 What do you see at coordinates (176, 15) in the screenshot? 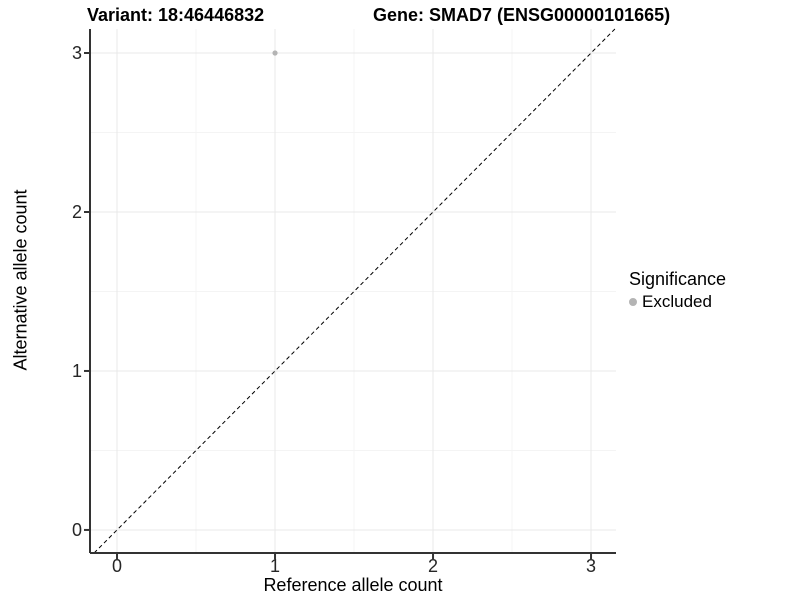
I see `plot-title-variant: Variant: 18:46446832` at bounding box center [176, 15].